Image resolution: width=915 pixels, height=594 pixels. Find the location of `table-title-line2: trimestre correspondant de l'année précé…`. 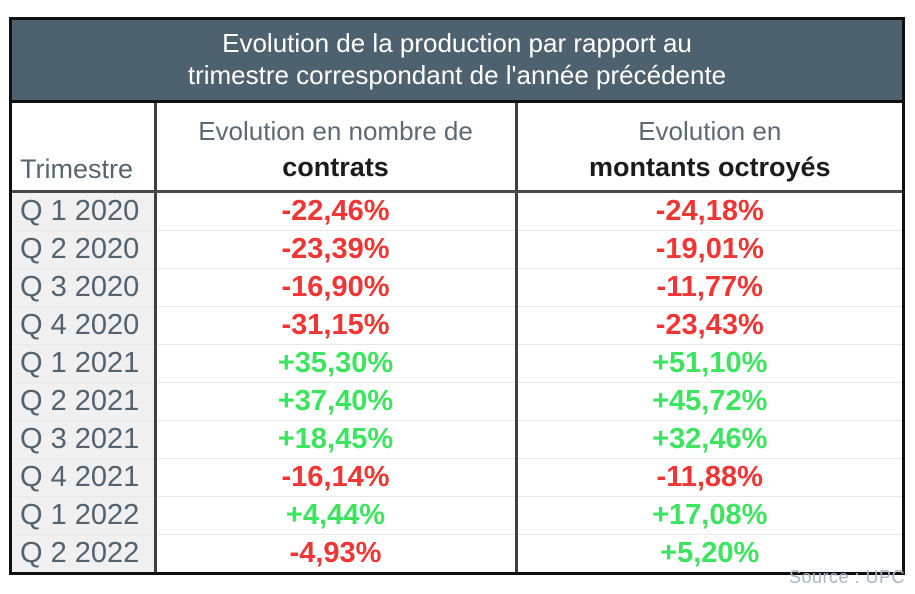

table-title-line2: trimestre correspondant de l'année précé… is located at coordinates (457, 75).